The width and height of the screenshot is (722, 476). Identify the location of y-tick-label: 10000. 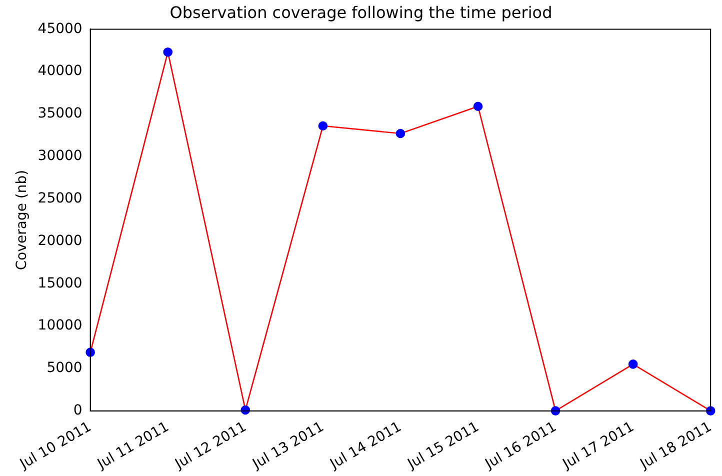
(60, 326).